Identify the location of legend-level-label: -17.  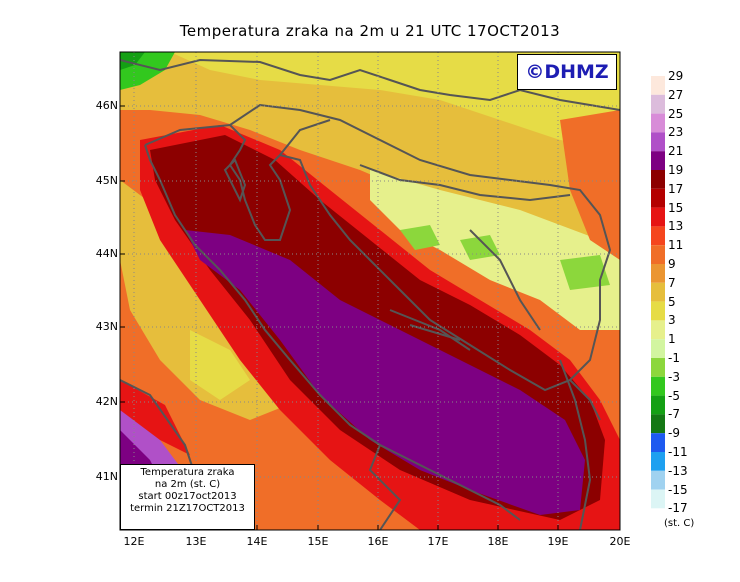
(678, 508).